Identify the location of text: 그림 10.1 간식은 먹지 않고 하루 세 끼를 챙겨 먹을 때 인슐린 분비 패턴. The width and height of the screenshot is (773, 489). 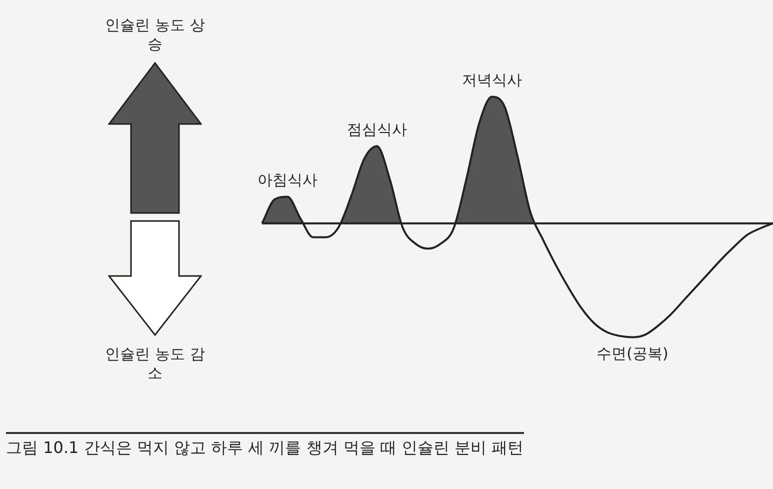
(265, 445).